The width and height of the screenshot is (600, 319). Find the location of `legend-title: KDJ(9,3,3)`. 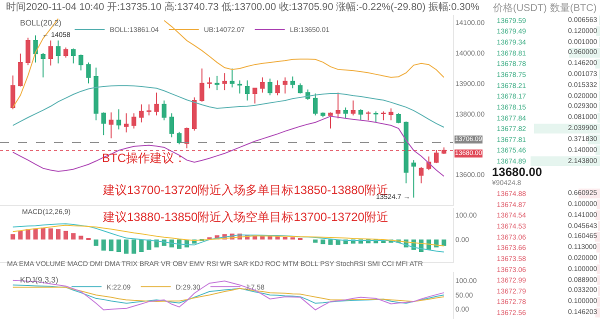

legend-title: KDJ(9,3,3) is located at coordinates (39, 280).